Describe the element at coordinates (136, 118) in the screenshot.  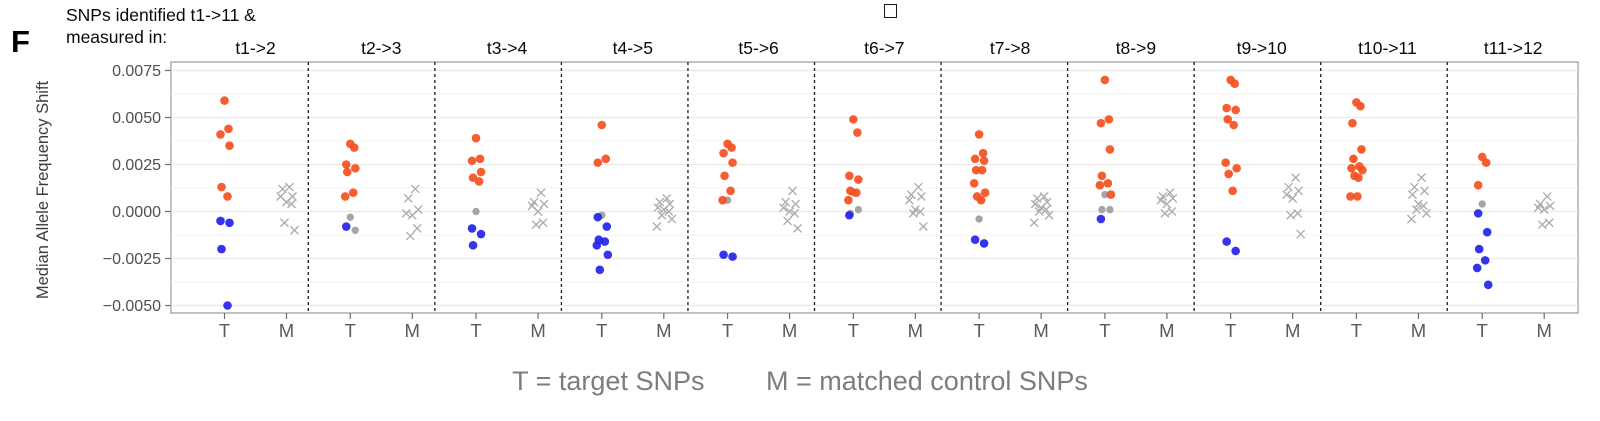
I see `y-tick-label: 0.0050` at that location.